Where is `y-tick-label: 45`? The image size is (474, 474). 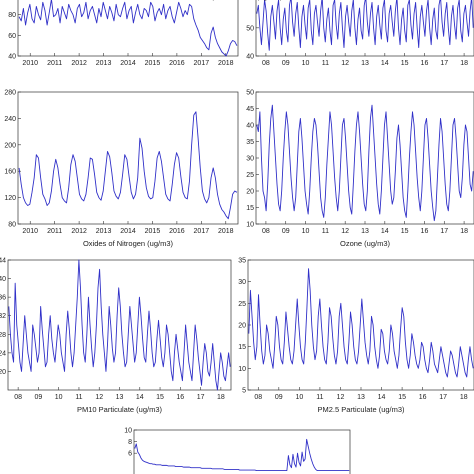 y-tick-label: 45 is located at coordinates (250, 109).